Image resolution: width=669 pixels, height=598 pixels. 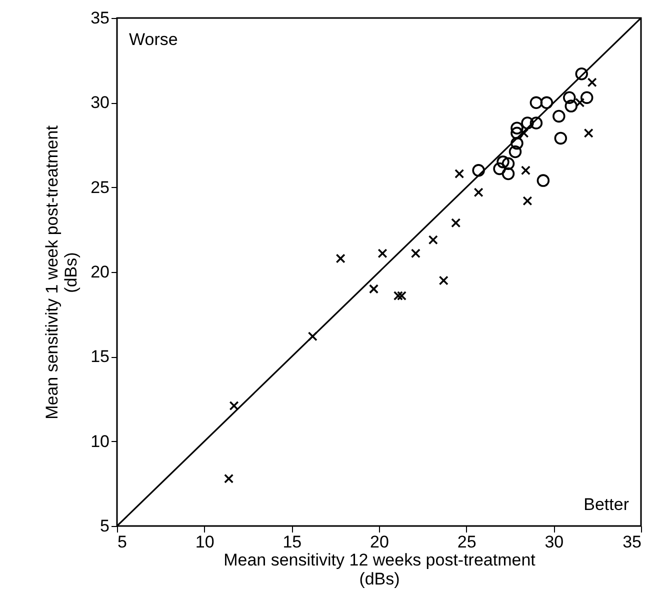 What do you see at coordinates (607, 504) in the screenshot?
I see `annotation: Better` at bounding box center [607, 504].